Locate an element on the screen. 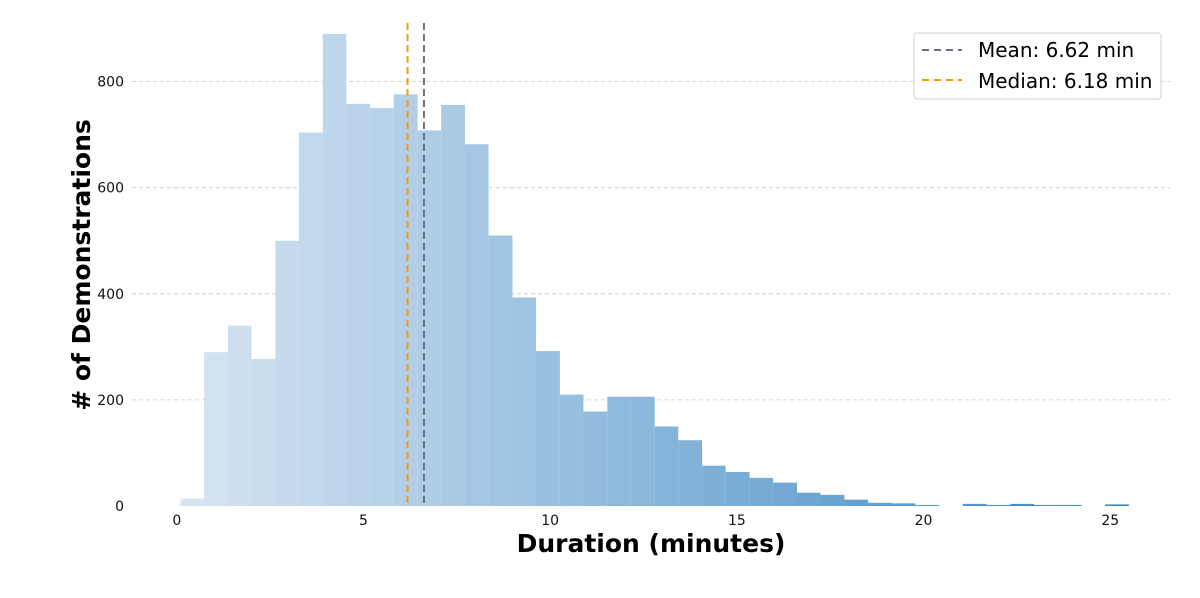 This screenshot has height=598, width=1200. y-tick-label: 600 is located at coordinates (110, 189).